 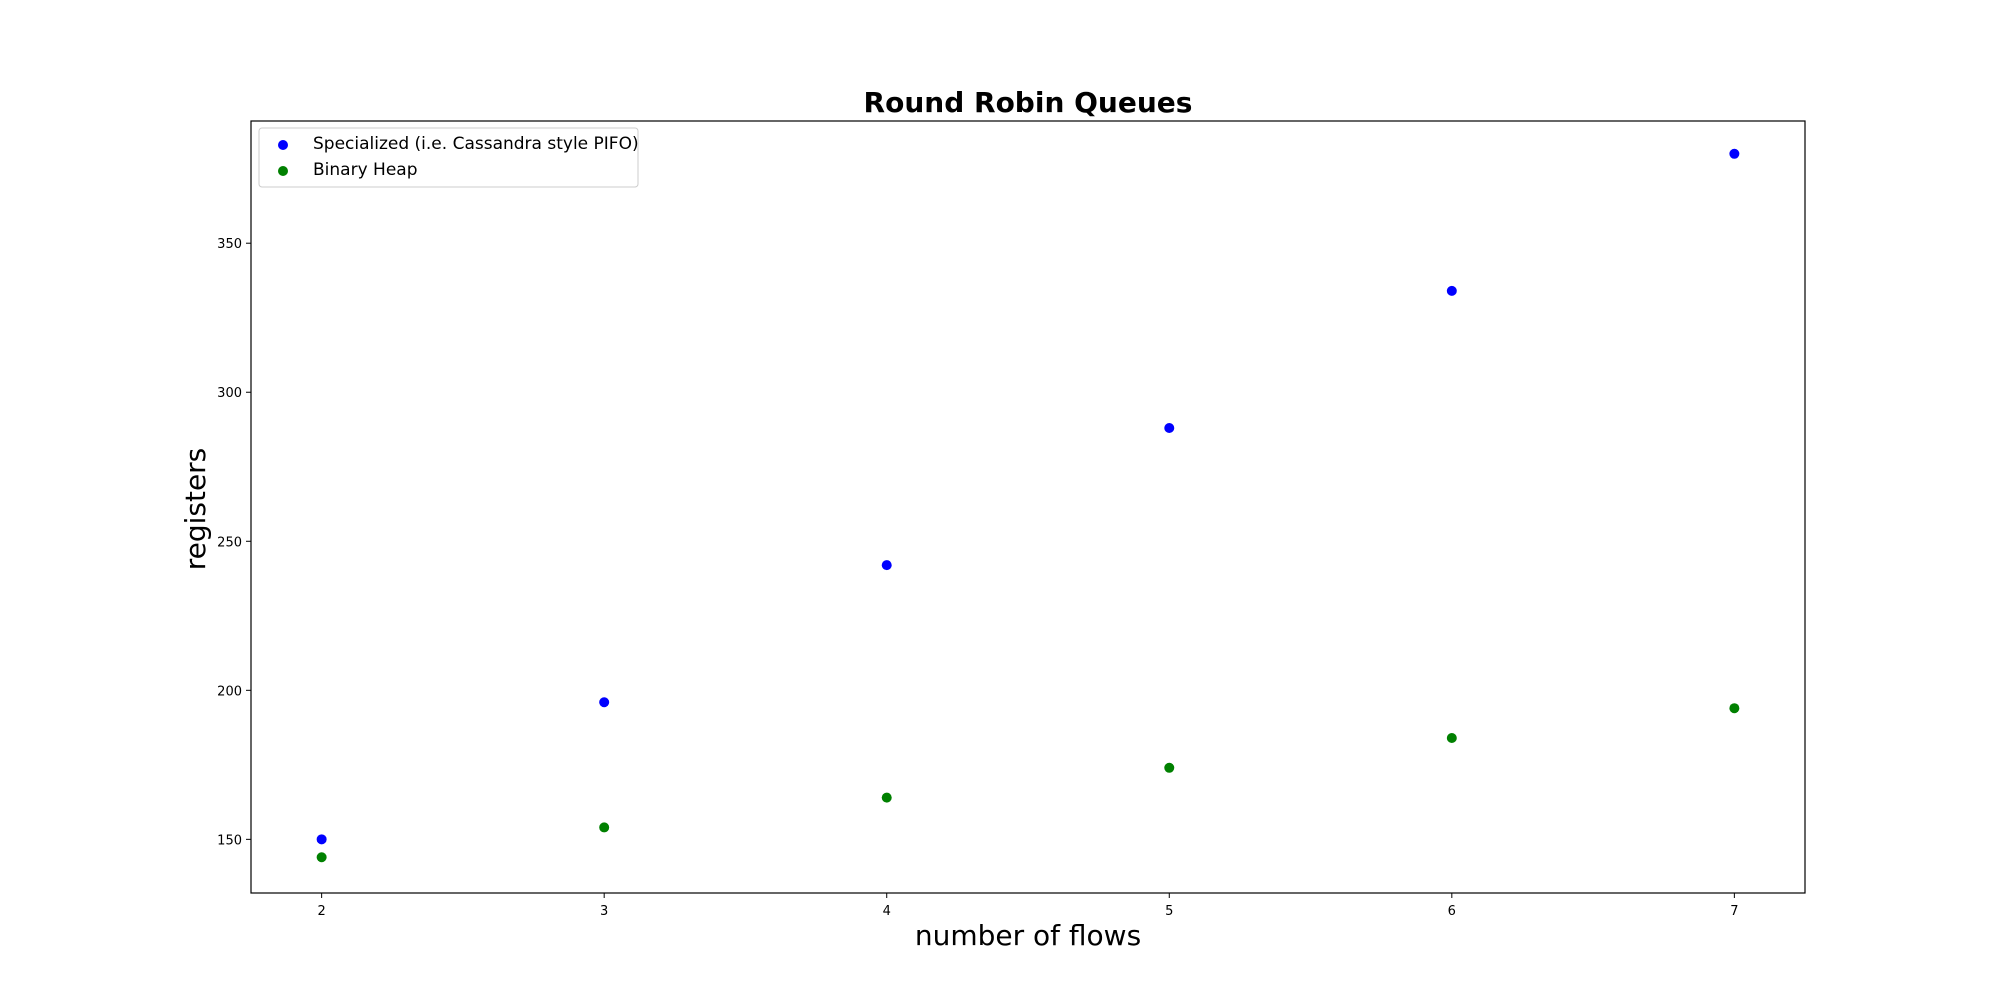 I want to click on legend-box, so click(x=448, y=157).